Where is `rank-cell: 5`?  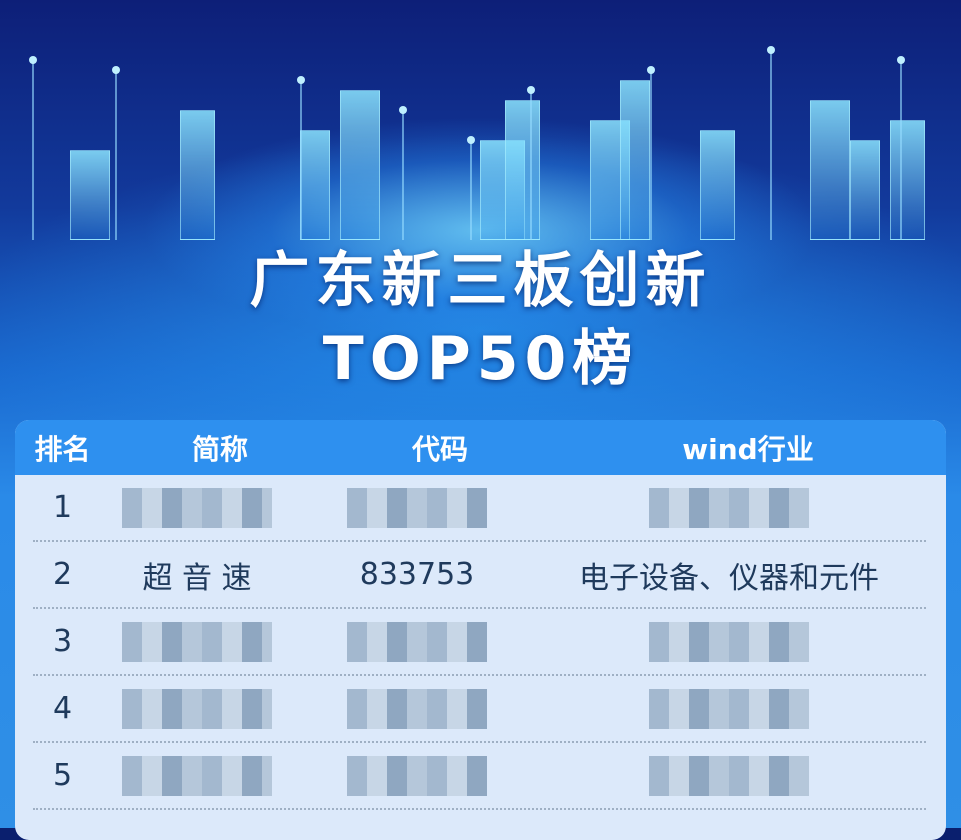 rank-cell: 5 is located at coordinates (62, 775).